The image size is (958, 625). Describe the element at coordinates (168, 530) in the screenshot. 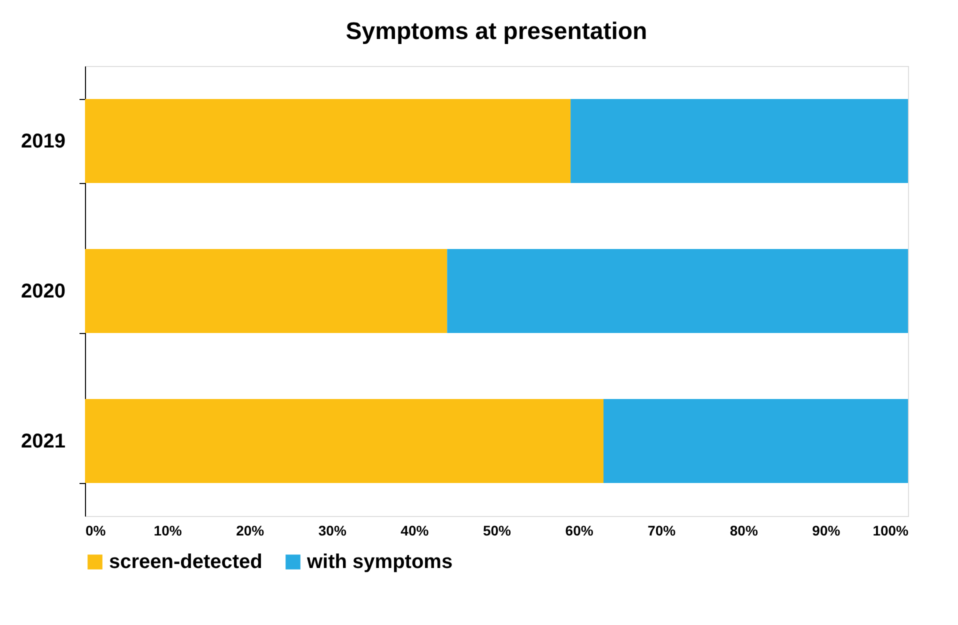

I see `x-tick-label: 10%` at that location.